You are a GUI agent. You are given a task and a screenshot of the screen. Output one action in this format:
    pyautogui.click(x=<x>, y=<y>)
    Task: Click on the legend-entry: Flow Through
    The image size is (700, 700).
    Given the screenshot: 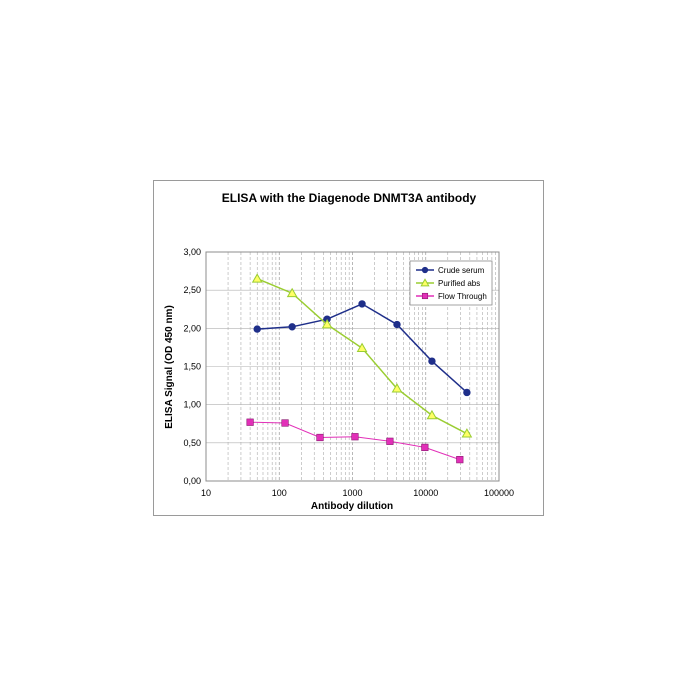 What is the action you would take?
    pyautogui.click(x=451, y=296)
    